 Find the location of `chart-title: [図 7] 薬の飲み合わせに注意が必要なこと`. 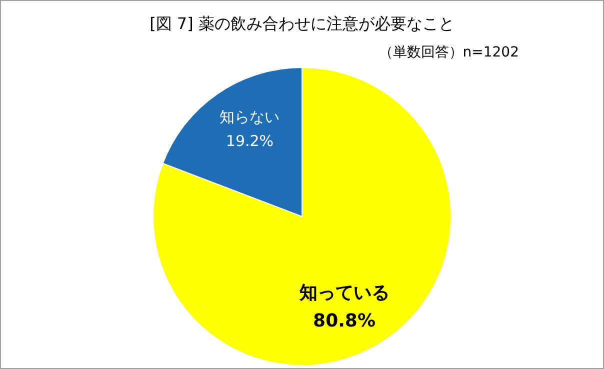

chart-title: [図 7] 薬の飲み合わせに注意が必要なこと is located at coordinates (302, 24).